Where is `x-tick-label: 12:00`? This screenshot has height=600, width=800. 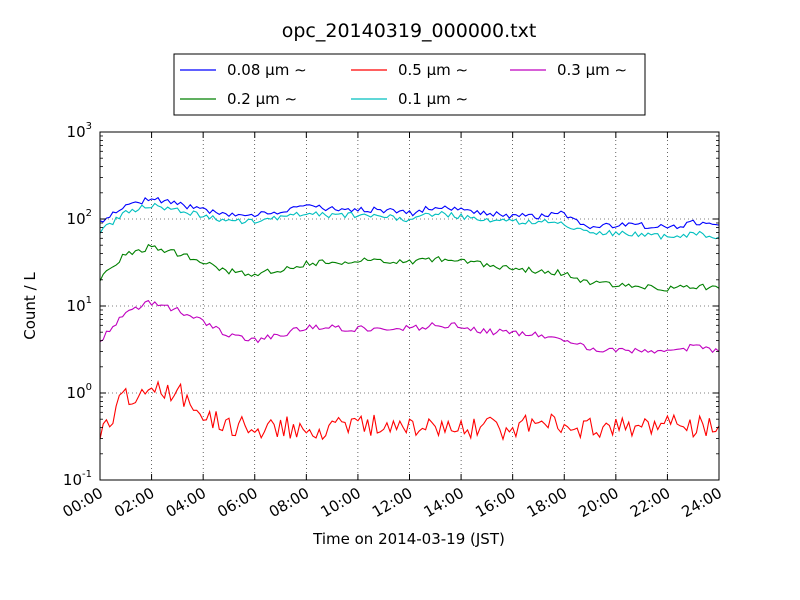
x-tick-label: 12:00 is located at coordinates (392, 502).